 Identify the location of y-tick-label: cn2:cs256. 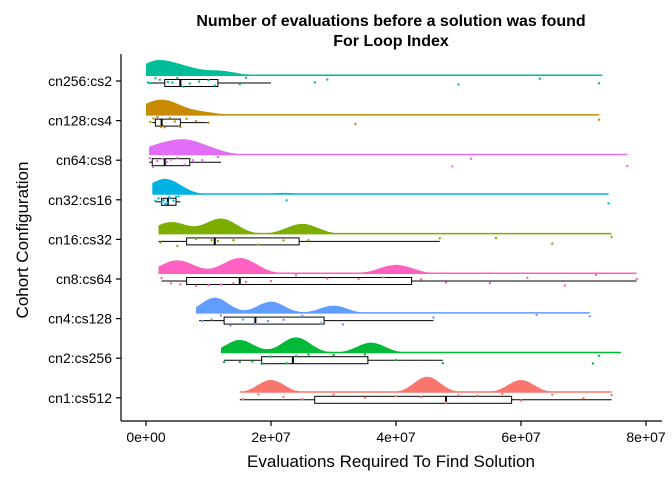
(80, 358).